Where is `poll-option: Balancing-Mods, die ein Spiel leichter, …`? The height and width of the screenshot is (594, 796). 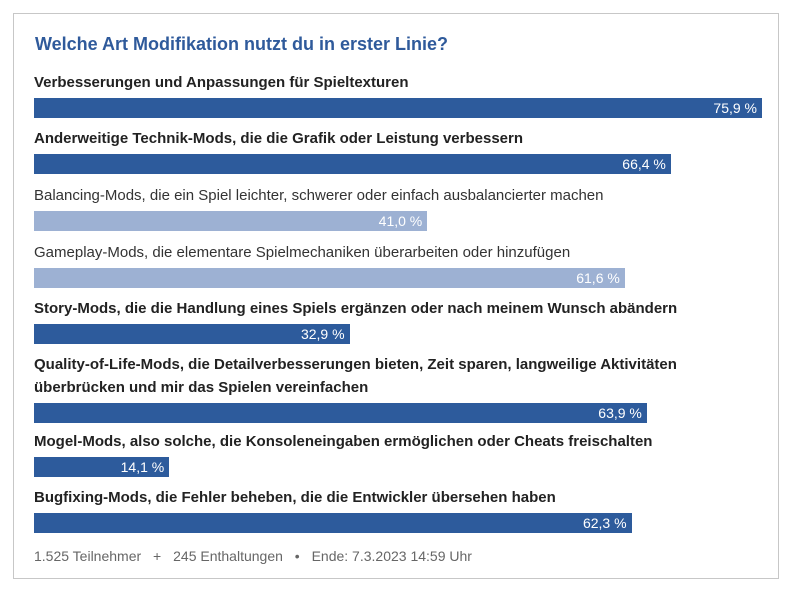
poll-option: Balancing-Mods, die ein Spiel leichter, … is located at coordinates (398, 207).